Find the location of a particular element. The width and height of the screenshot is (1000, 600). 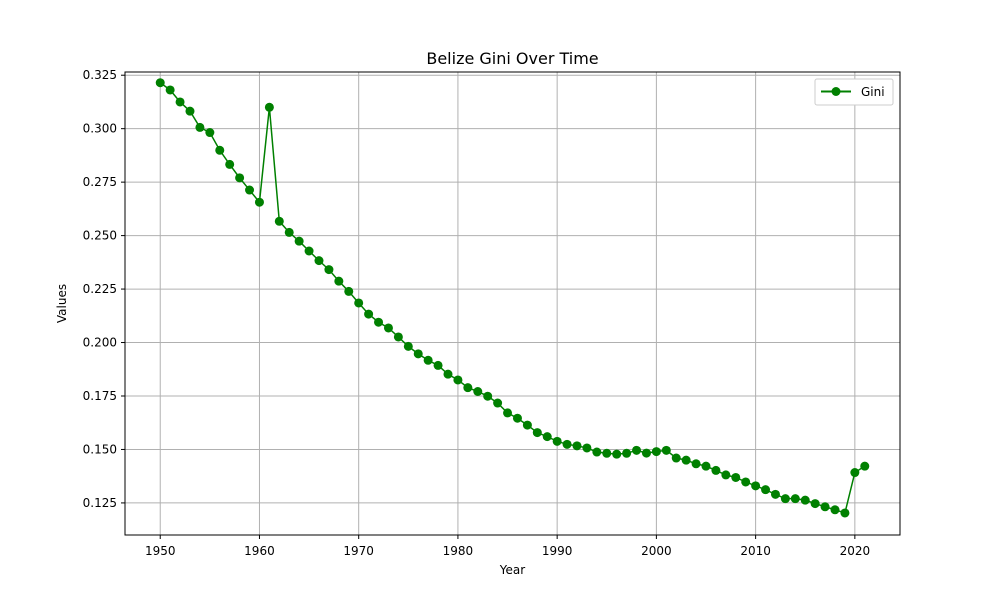

chart-title: Belize Gini Over Time is located at coordinates (512, 58).